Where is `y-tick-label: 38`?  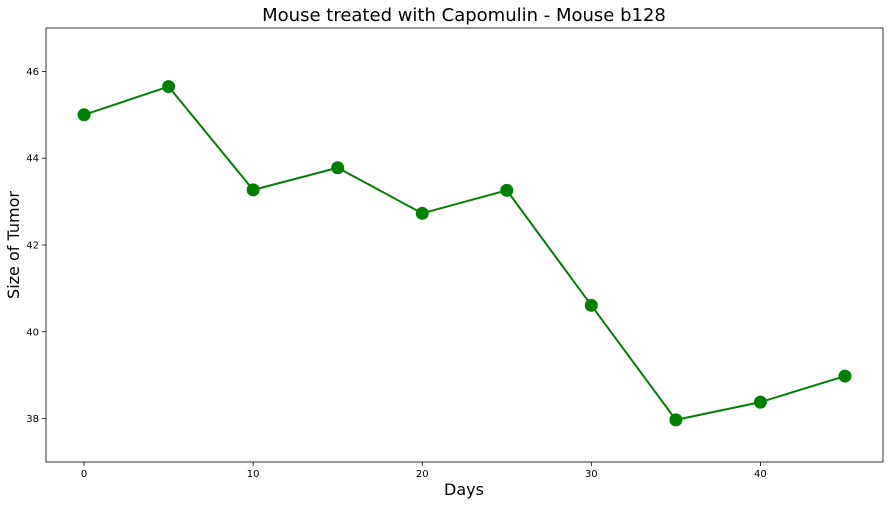 y-tick-label: 38 is located at coordinates (32, 419).